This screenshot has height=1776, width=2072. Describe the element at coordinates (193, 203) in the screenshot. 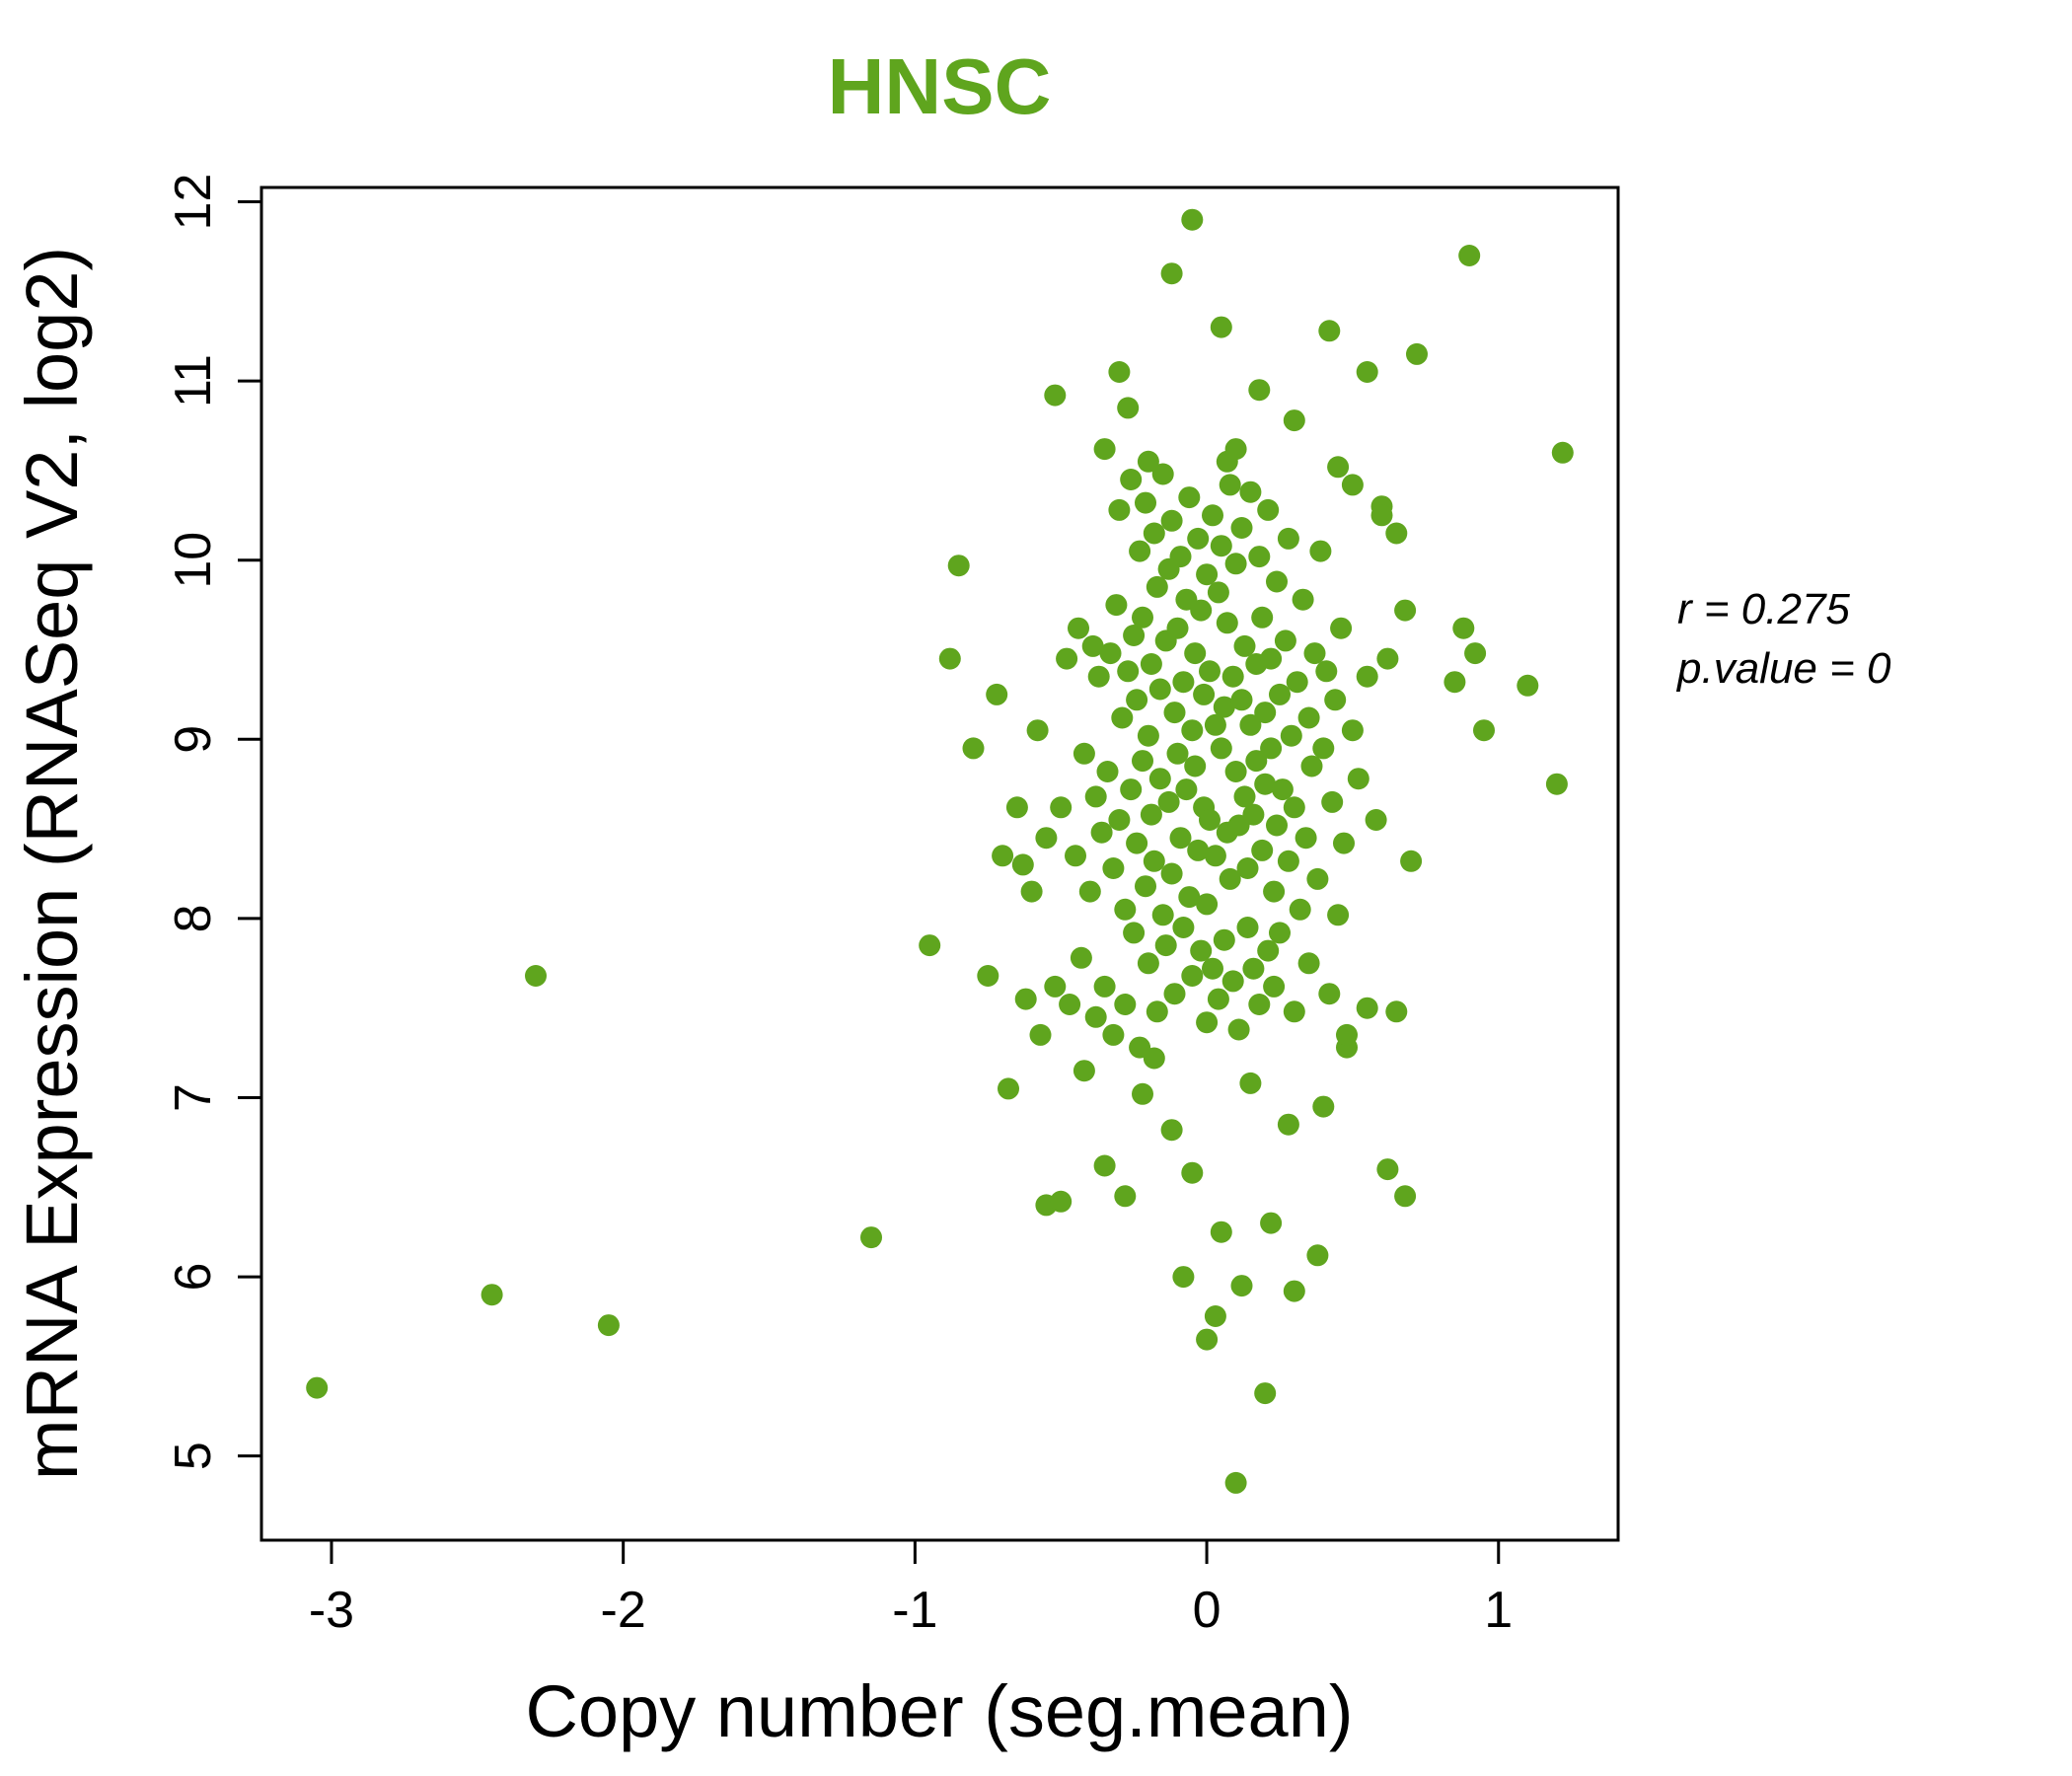

I see `y-tick-label: 12` at that location.